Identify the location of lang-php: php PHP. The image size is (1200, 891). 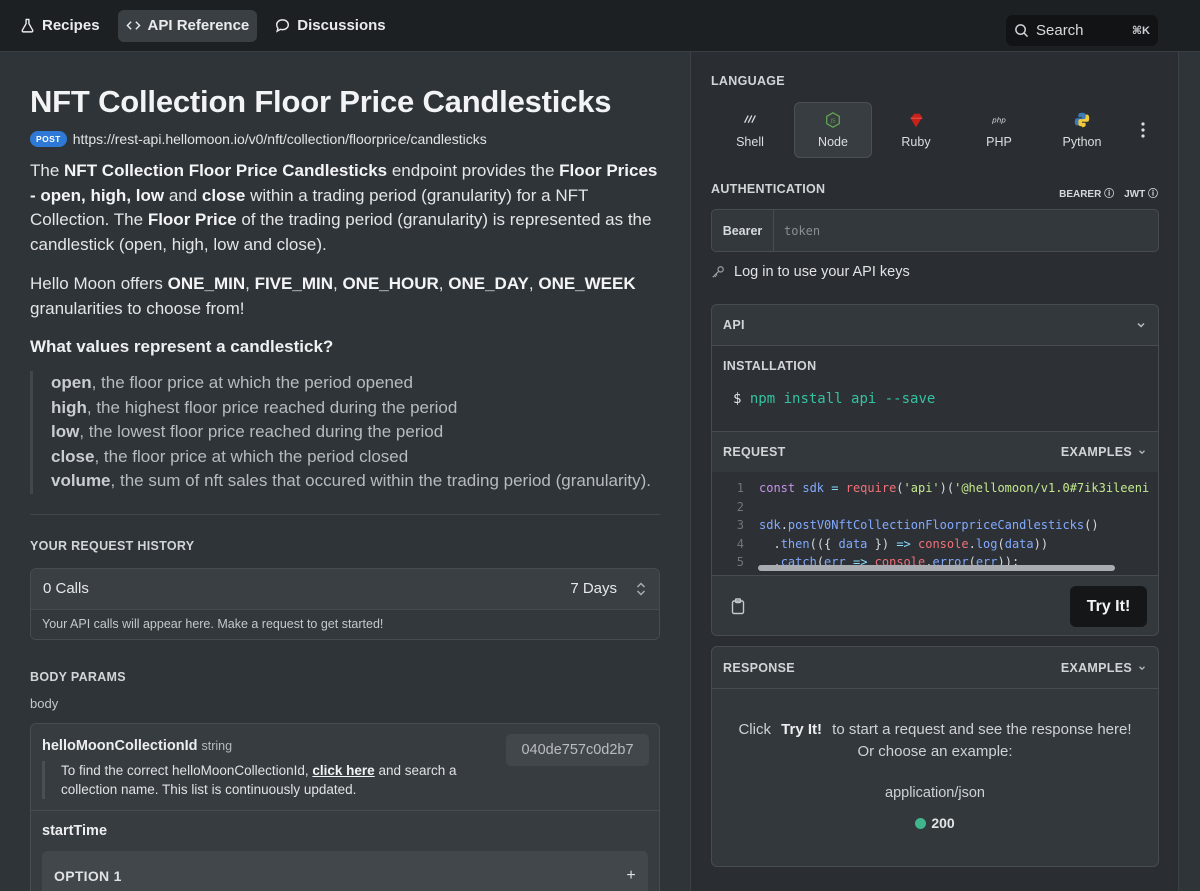
(999, 130).